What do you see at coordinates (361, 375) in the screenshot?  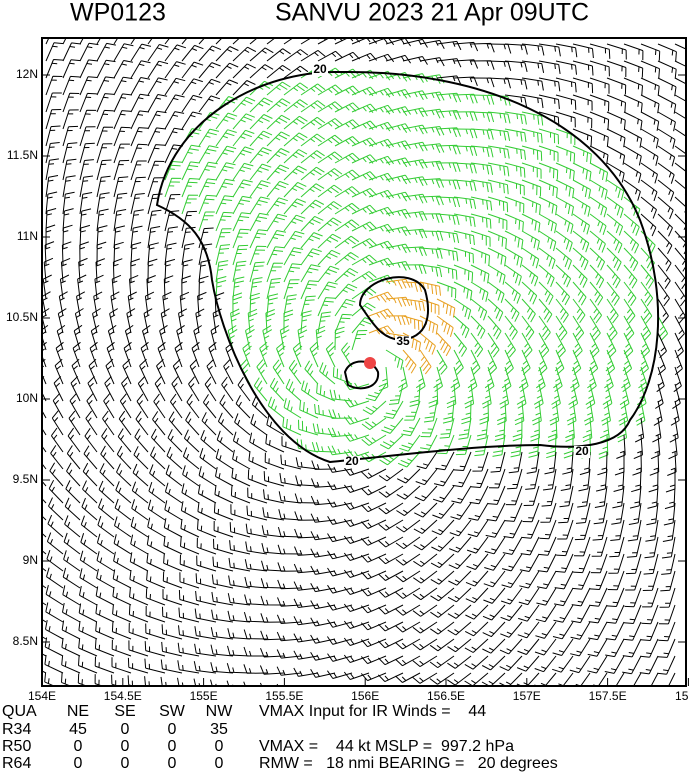 I see `contour-inner` at bounding box center [361, 375].